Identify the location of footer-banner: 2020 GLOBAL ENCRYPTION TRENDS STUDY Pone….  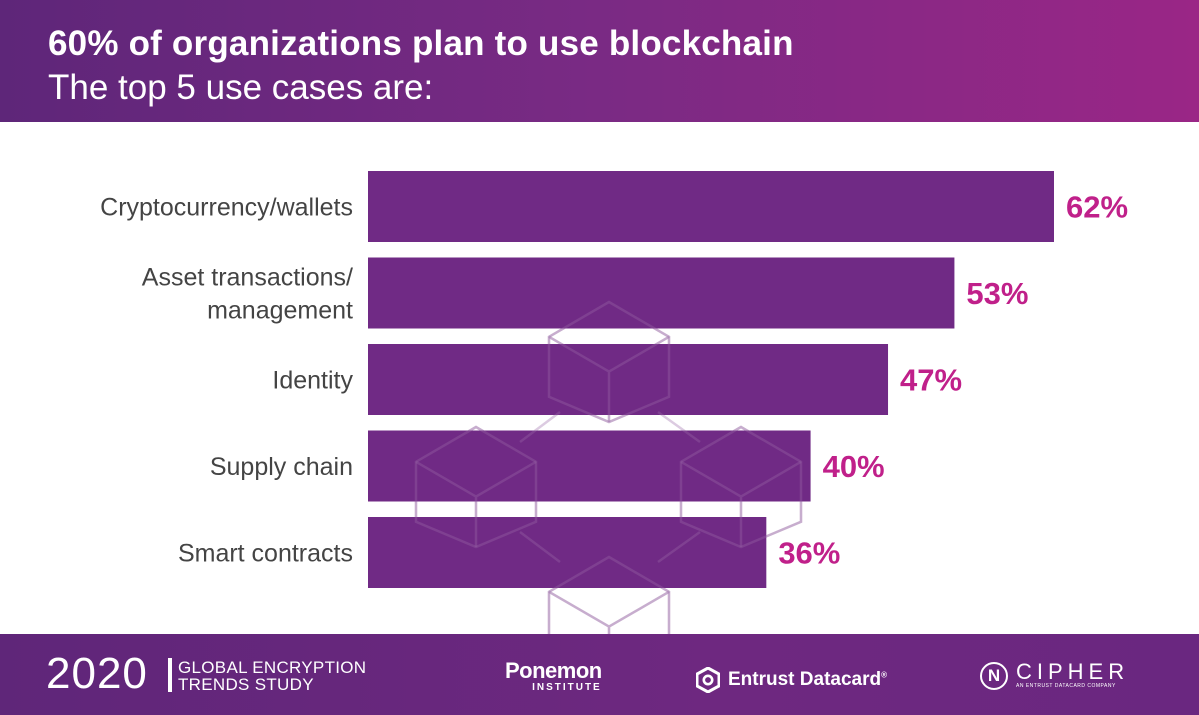
(599, 674).